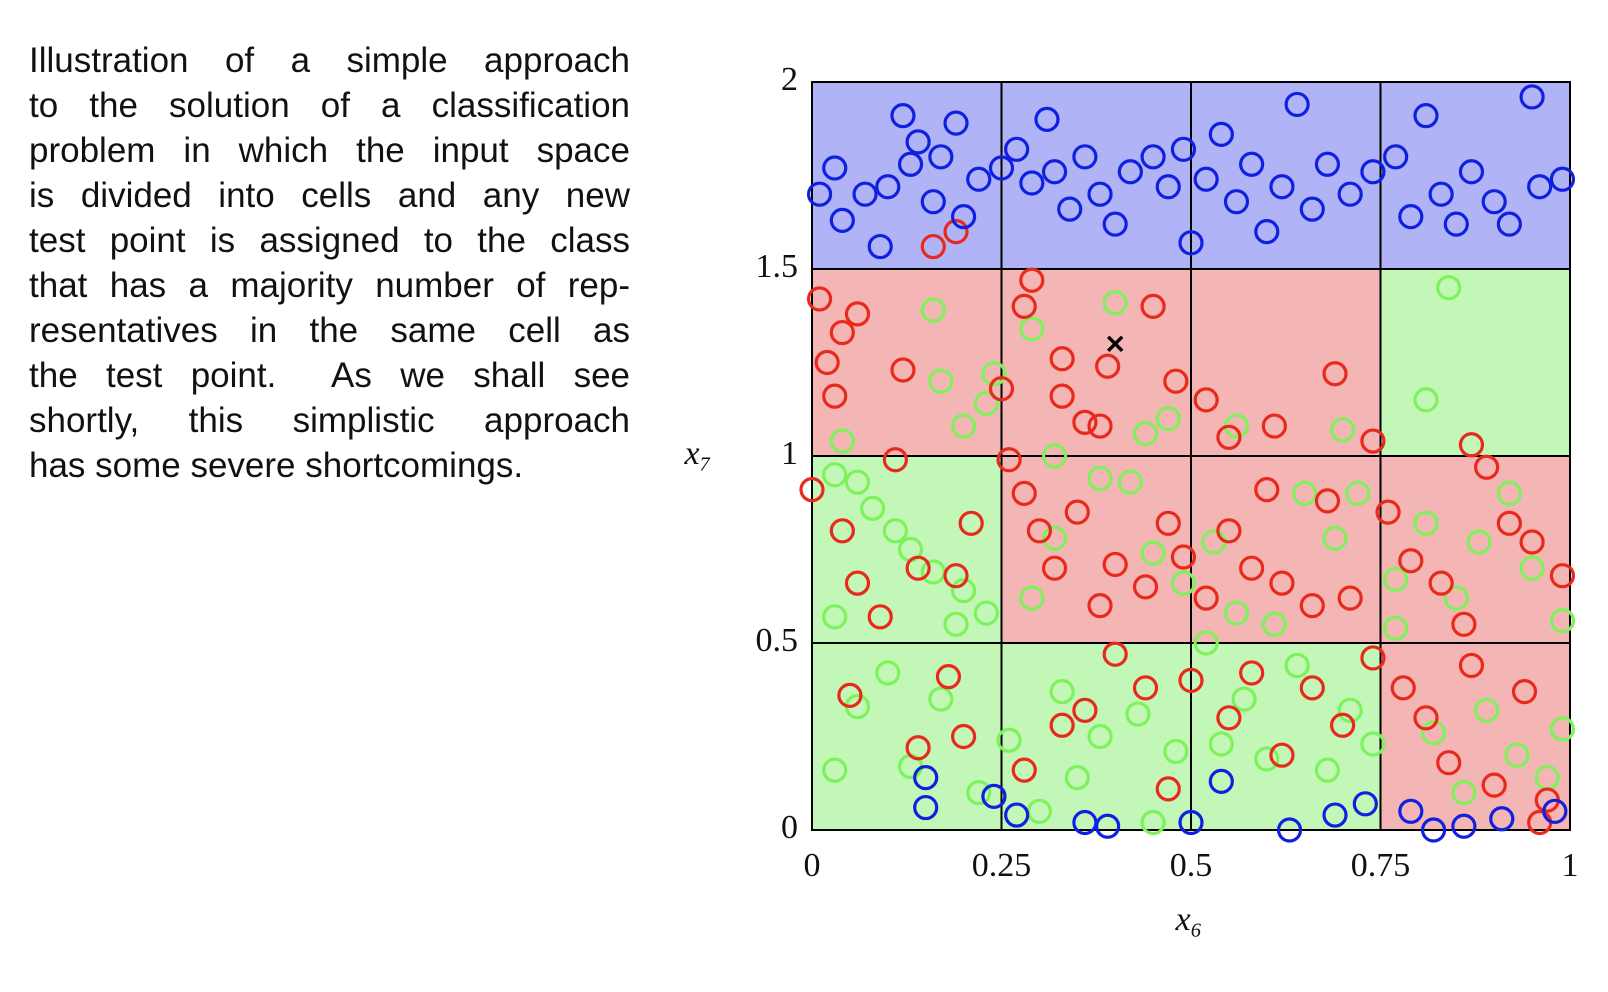 The image size is (1608, 992). Describe the element at coordinates (1115, 344) in the screenshot. I see `test-point` at that location.